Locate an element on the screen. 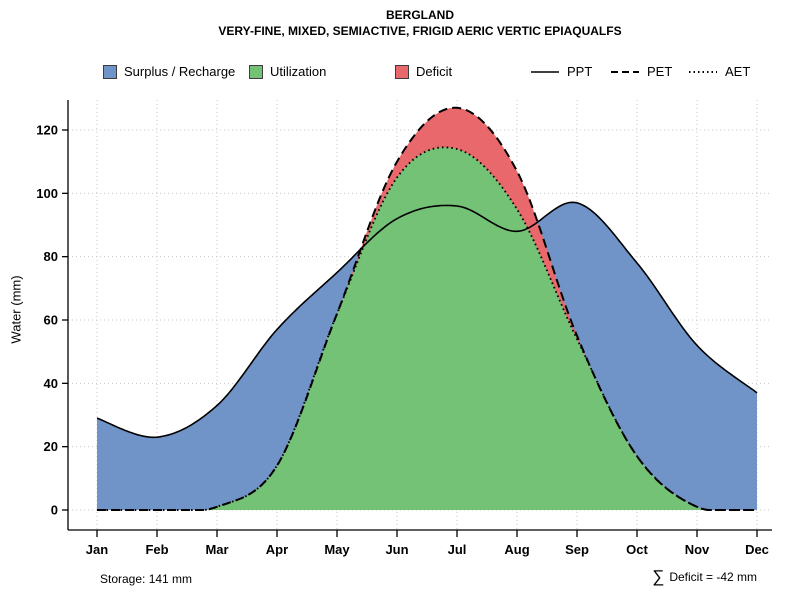  deficit-annotation: ∑ Deficit = -42 mm is located at coordinates (704, 576).